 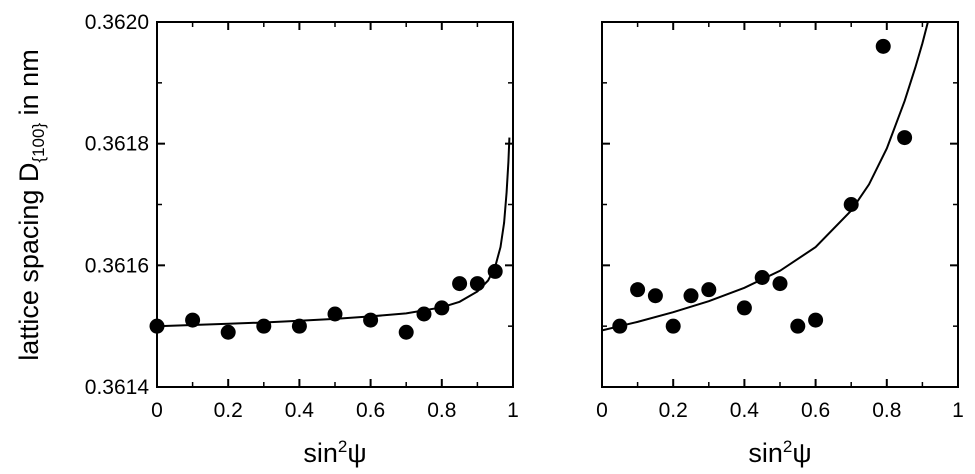 What do you see at coordinates (356, 453) in the screenshot?
I see `left-x-axis-title-psi: ψ` at bounding box center [356, 453].